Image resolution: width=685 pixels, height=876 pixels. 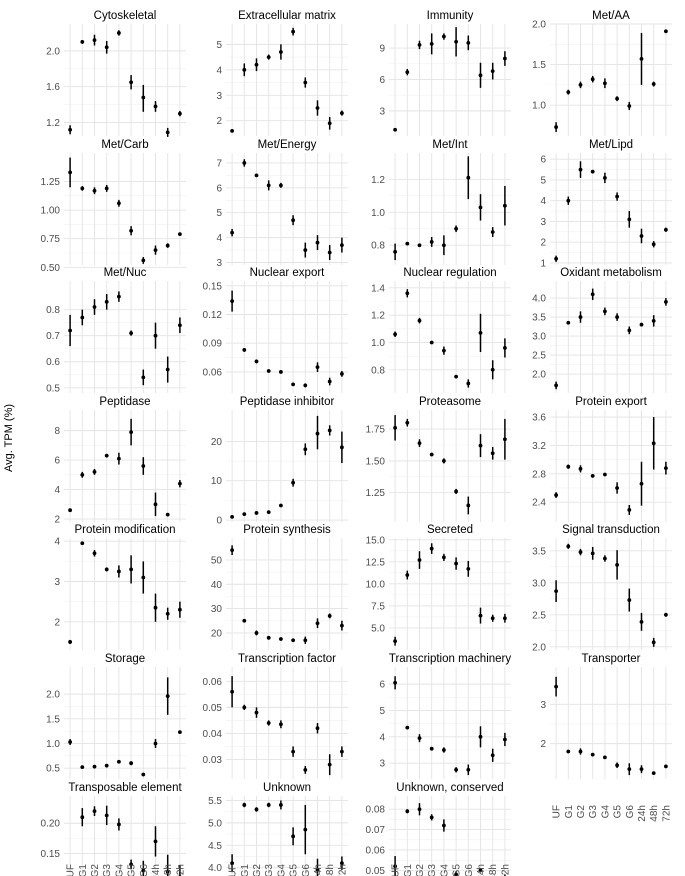 I want to click on y-tick-label: 0.8, so click(x=378, y=246).